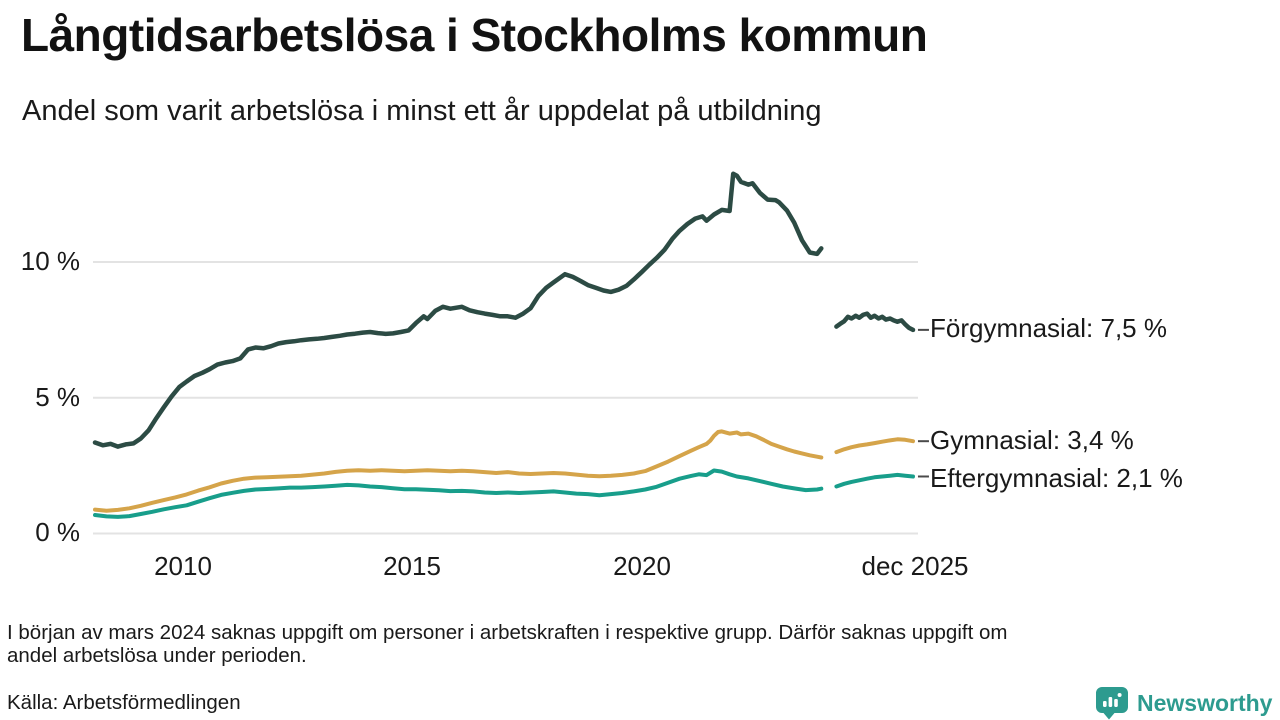 Image resolution: width=1280 pixels, height=720 pixels. Describe the element at coordinates (412, 566) in the screenshot. I see `x-axis-tick-2015: 2015` at that location.